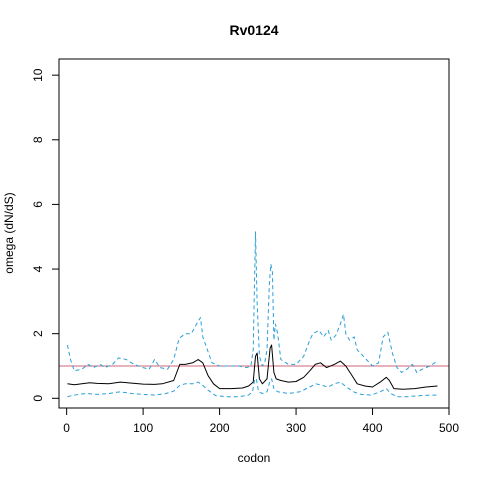 The height and width of the screenshot is (480, 480). Describe the element at coordinates (66, 428) in the screenshot. I see `x-tick-label: 0` at that location.